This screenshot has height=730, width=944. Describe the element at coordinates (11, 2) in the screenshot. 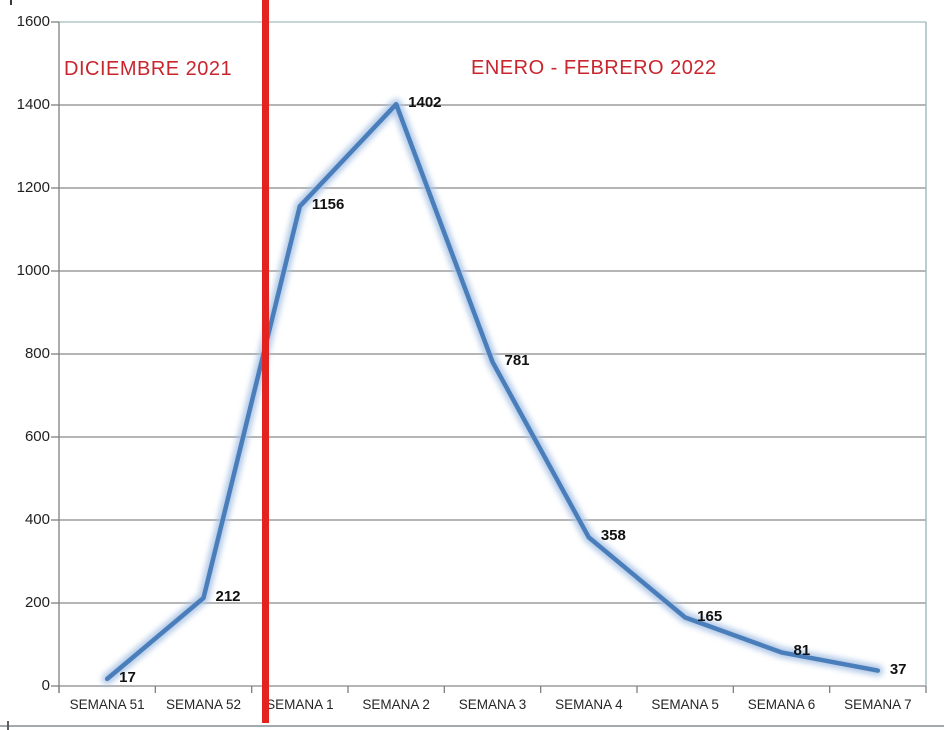

I see `screen-artifact-top` at that location.